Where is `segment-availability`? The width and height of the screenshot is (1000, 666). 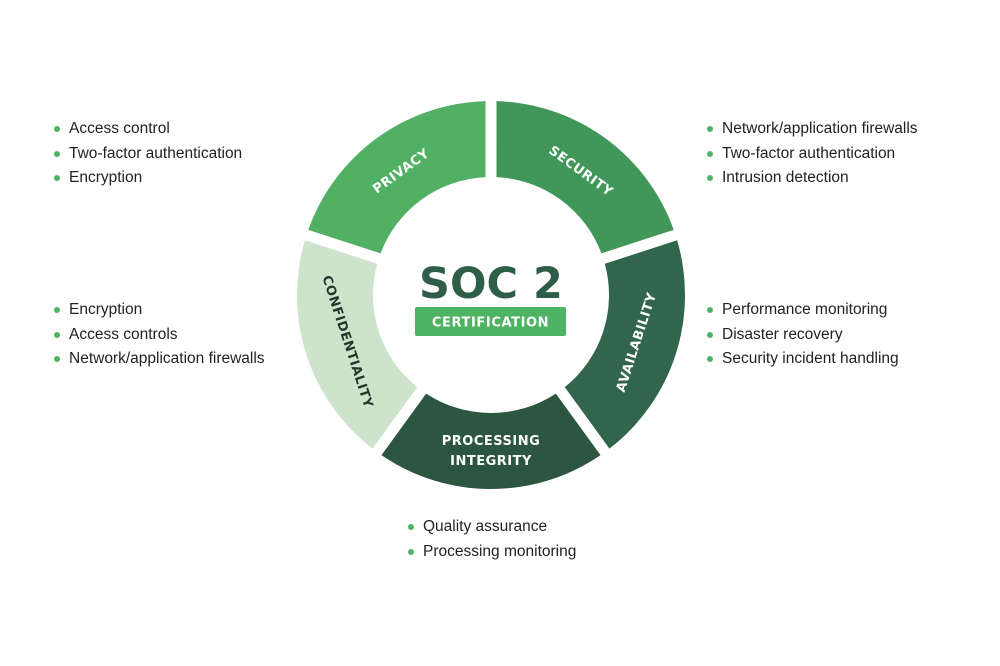 segment-availability is located at coordinates (624, 344).